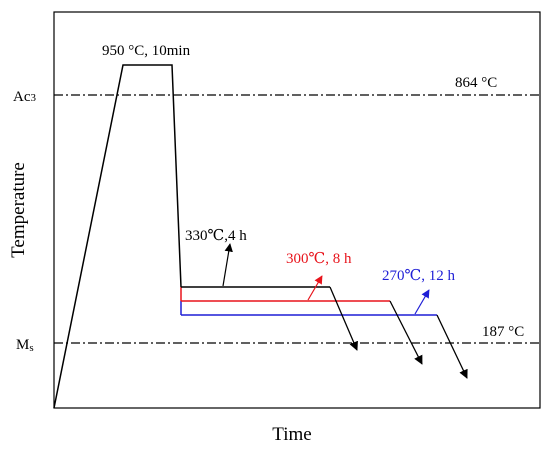 Image resolution: width=550 pixels, height=449 pixels. Describe the element at coordinates (18, 210) in the screenshot. I see `y-axis-label: Temperature` at that location.